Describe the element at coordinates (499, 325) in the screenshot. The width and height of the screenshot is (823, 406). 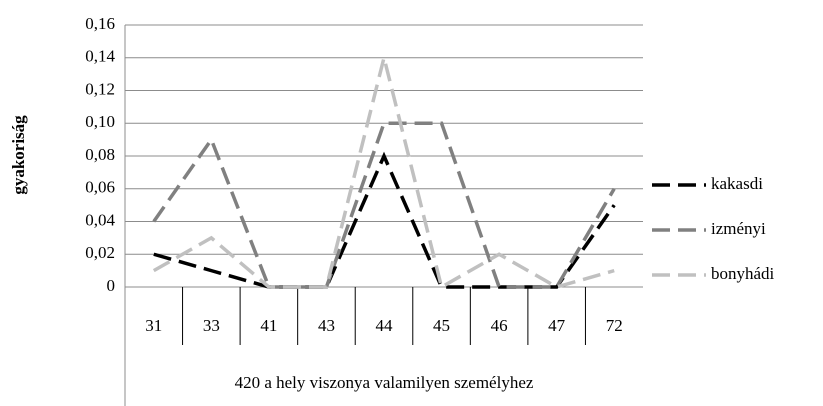
I see `x-tick-label: 46` at that location.